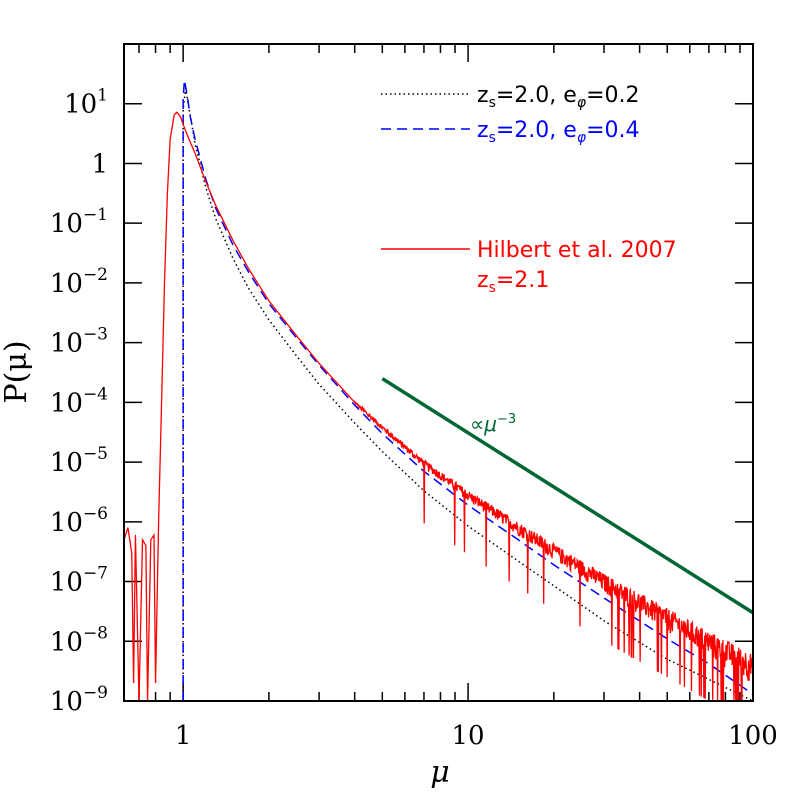  I want to click on y-axis-title: P(μ), so click(17, 371).